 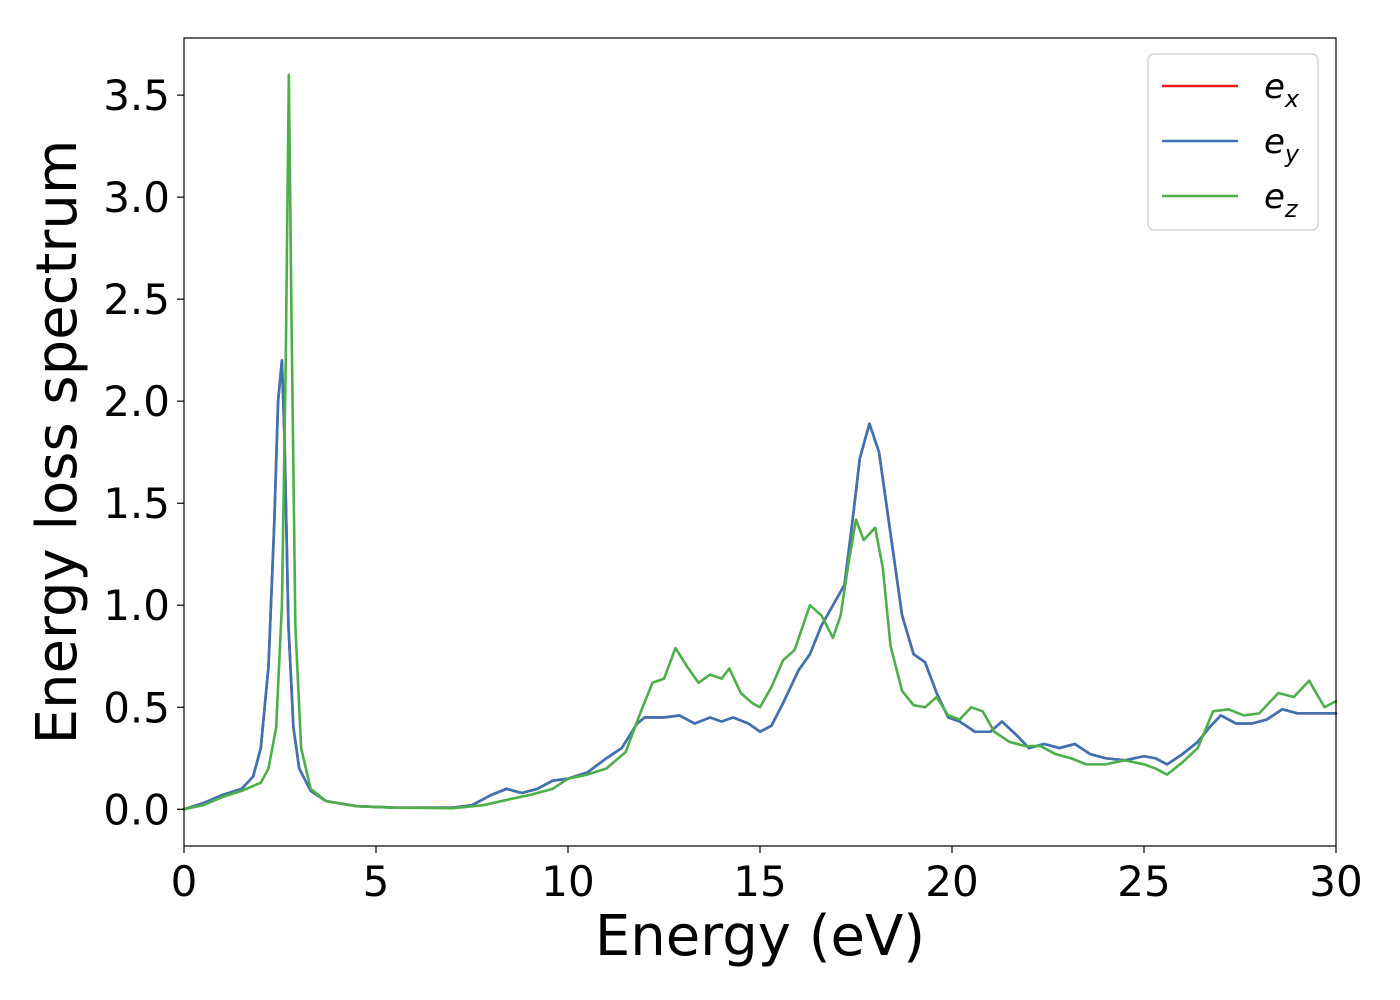 I want to click on legend-label-ez: ez, so click(x=1281, y=200).